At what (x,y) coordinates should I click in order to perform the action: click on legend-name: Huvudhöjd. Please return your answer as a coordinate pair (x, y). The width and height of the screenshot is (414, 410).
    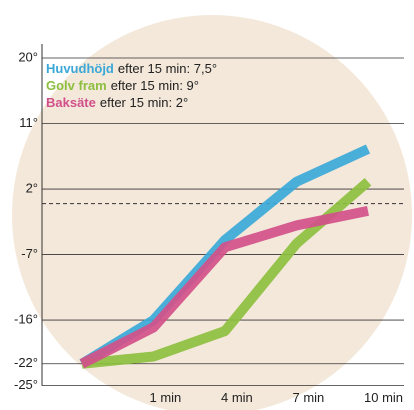
    Looking at the image, I should click on (80, 68).